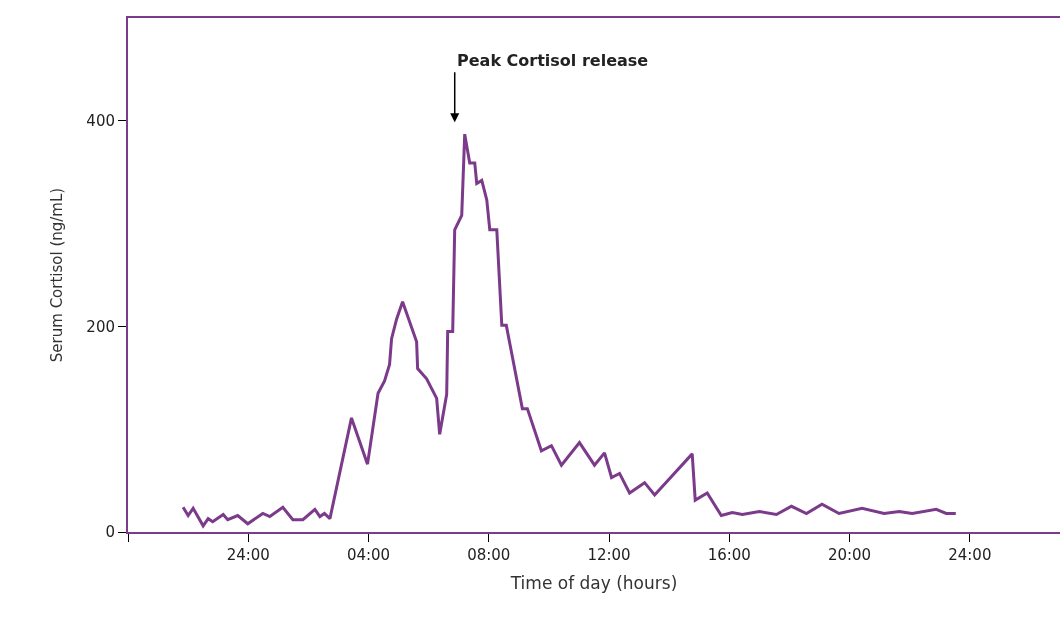  I want to click on x-tick-label: 20:00, so click(849, 555).